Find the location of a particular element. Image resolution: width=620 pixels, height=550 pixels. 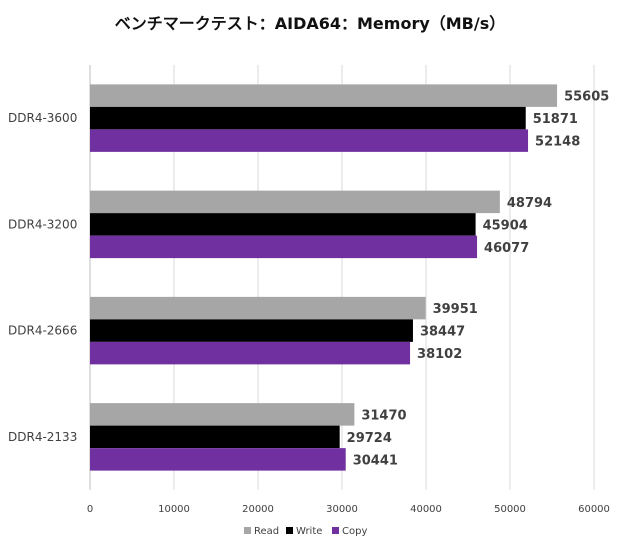

x-tick-label: 30000 is located at coordinates (342, 509).